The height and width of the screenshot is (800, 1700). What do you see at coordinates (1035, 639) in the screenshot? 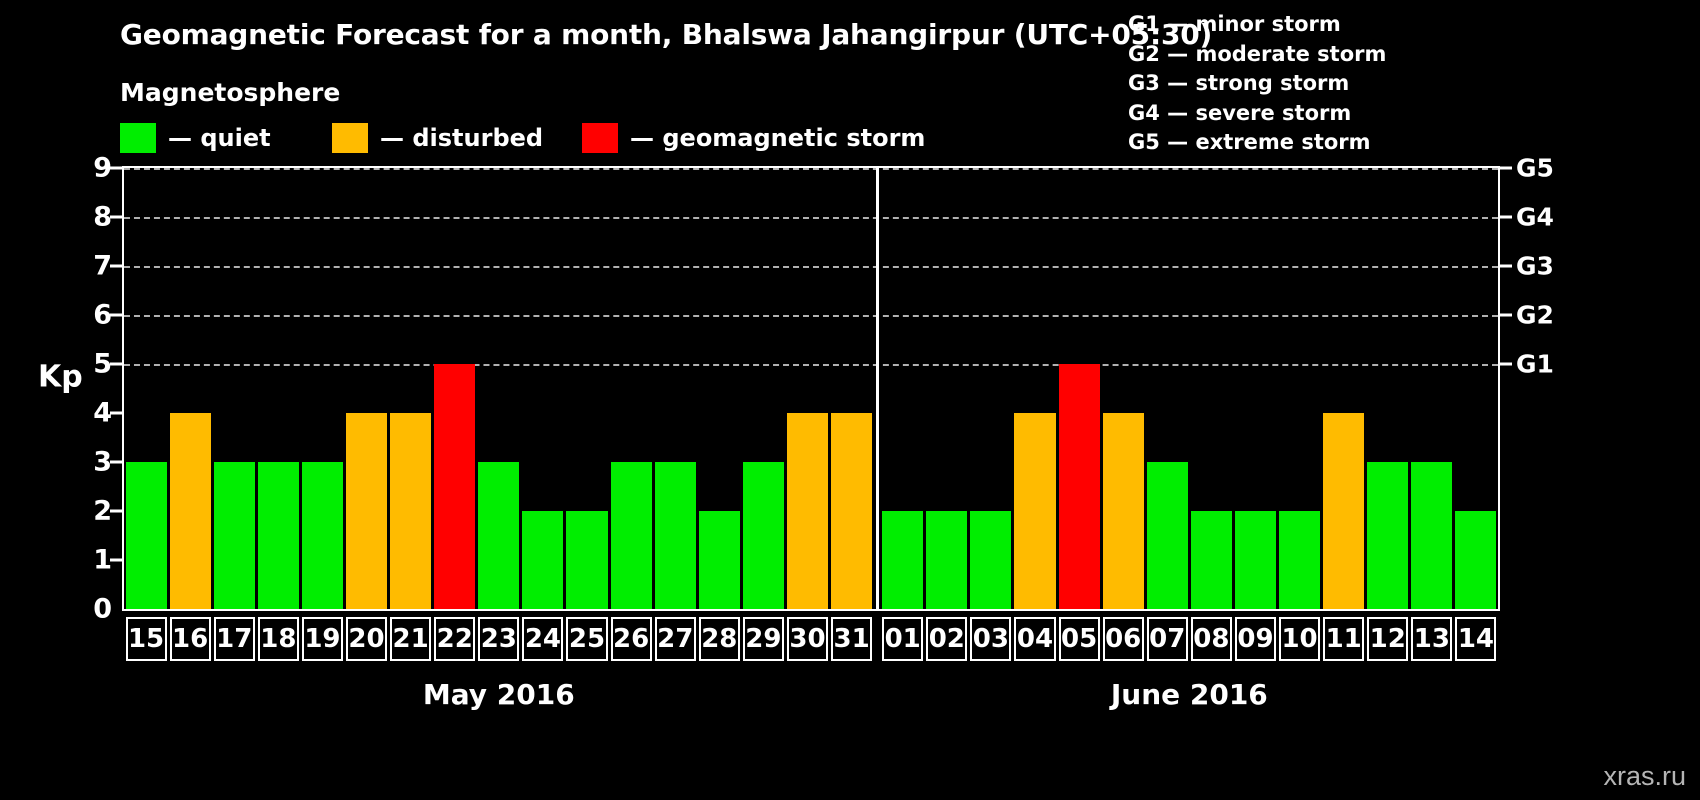
I see `date-box-04: 04` at bounding box center [1035, 639].